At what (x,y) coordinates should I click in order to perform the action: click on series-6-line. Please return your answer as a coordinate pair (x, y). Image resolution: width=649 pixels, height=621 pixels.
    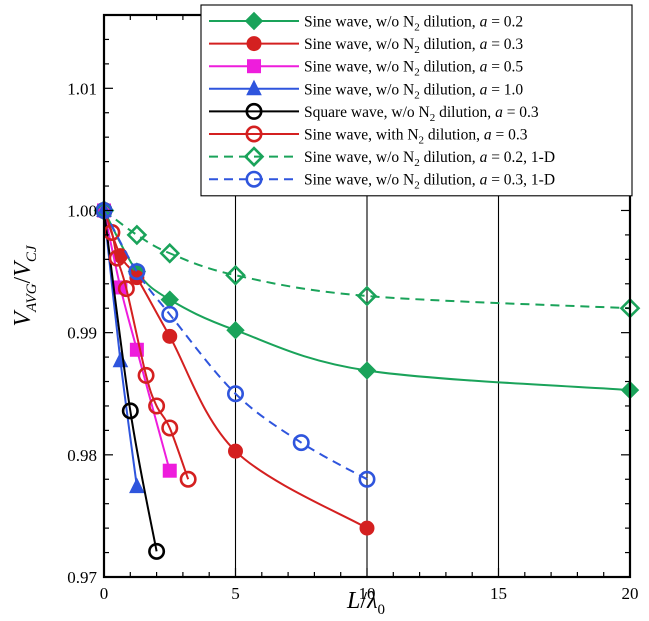
    Looking at the image, I should click on (146, 345).